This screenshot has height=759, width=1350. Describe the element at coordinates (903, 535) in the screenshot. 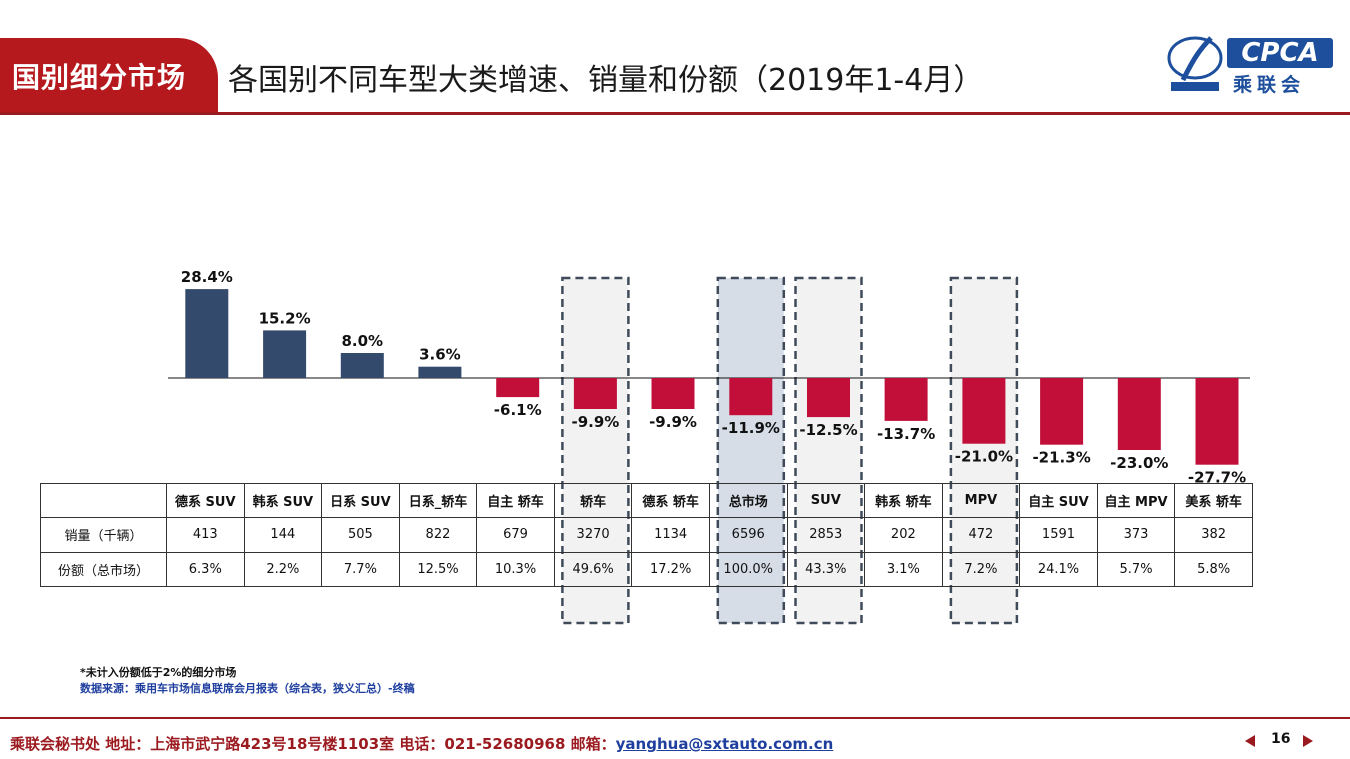

I see `table-cell: 202` at that location.